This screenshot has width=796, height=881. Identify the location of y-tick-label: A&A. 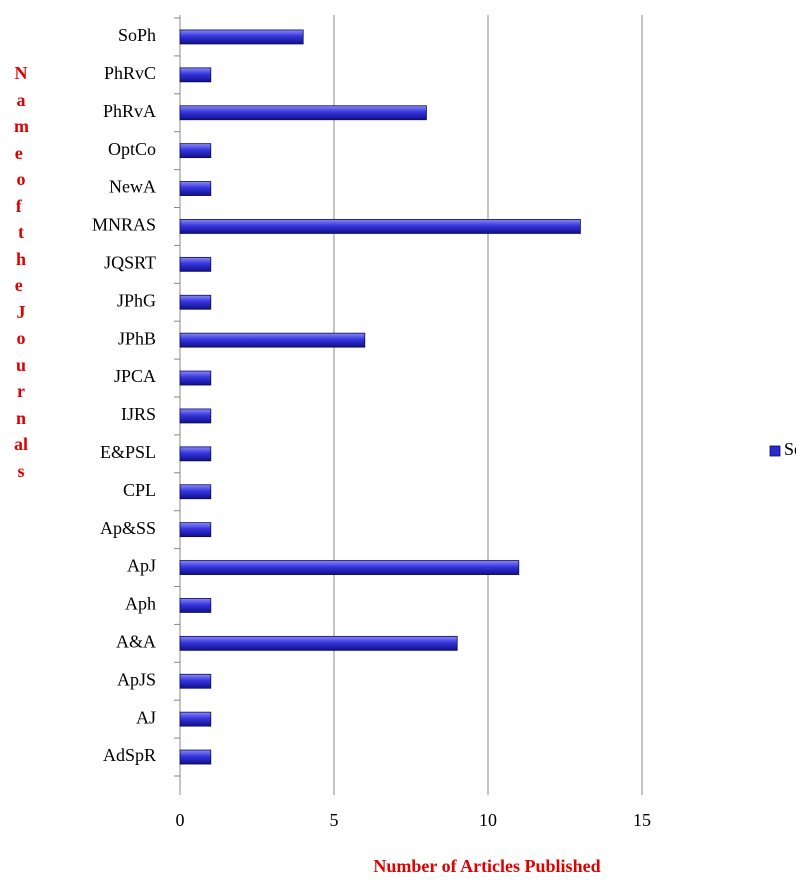
(136, 641).